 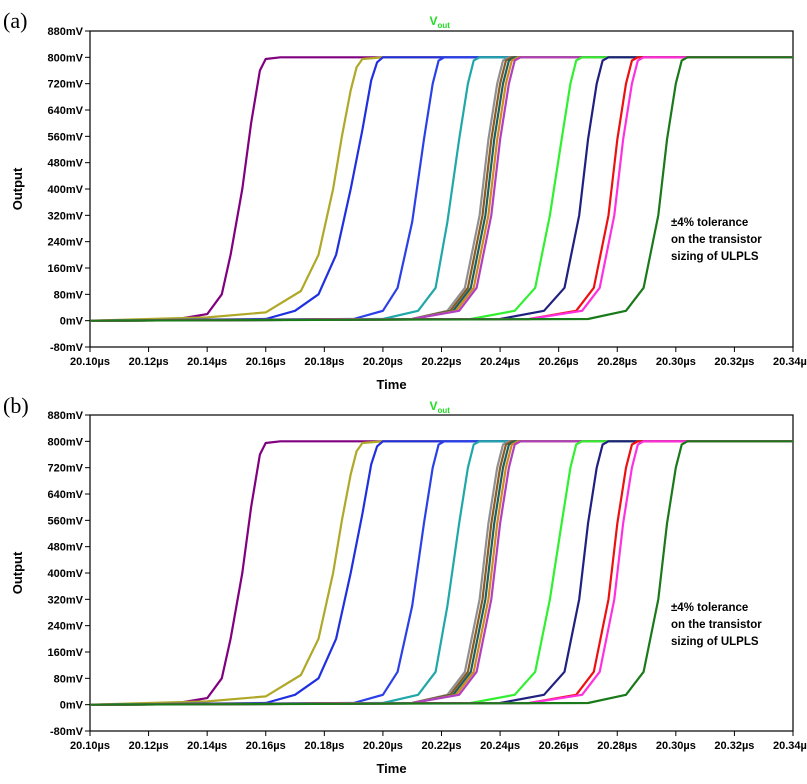 I want to click on x-tick-label: 20.26µs, so click(x=559, y=362).